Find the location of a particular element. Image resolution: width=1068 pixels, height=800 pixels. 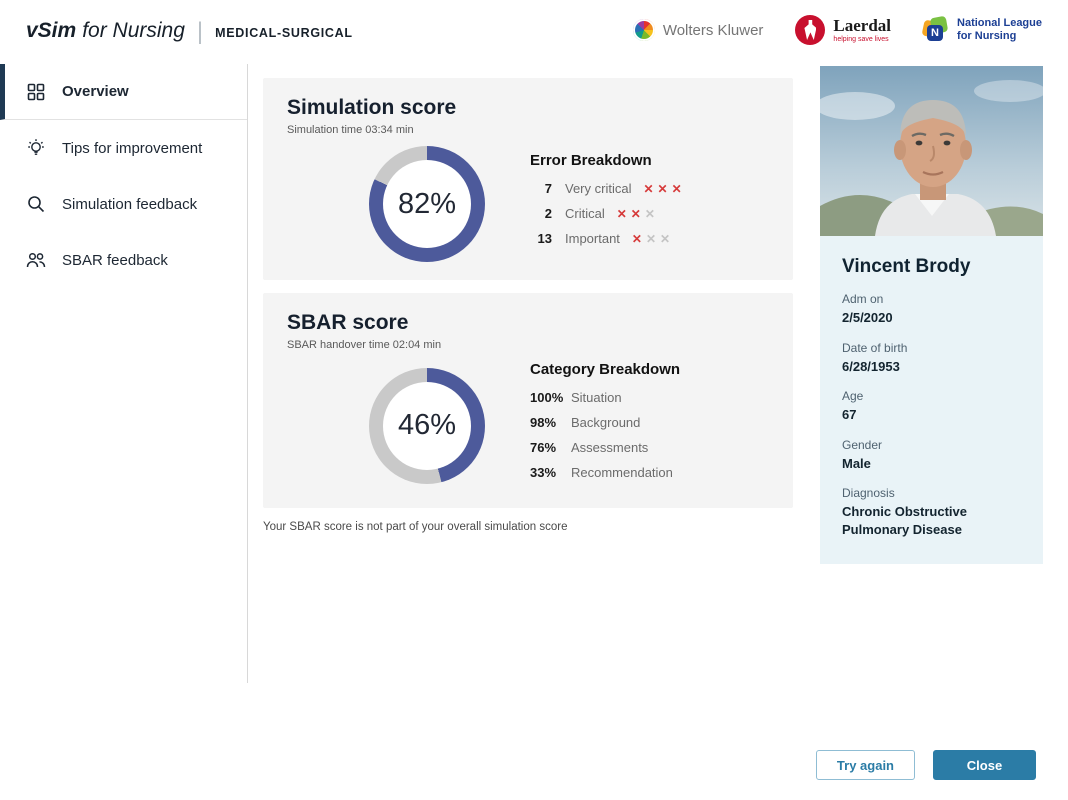

patient-field-label: Diagnosis is located at coordinates (868, 493).